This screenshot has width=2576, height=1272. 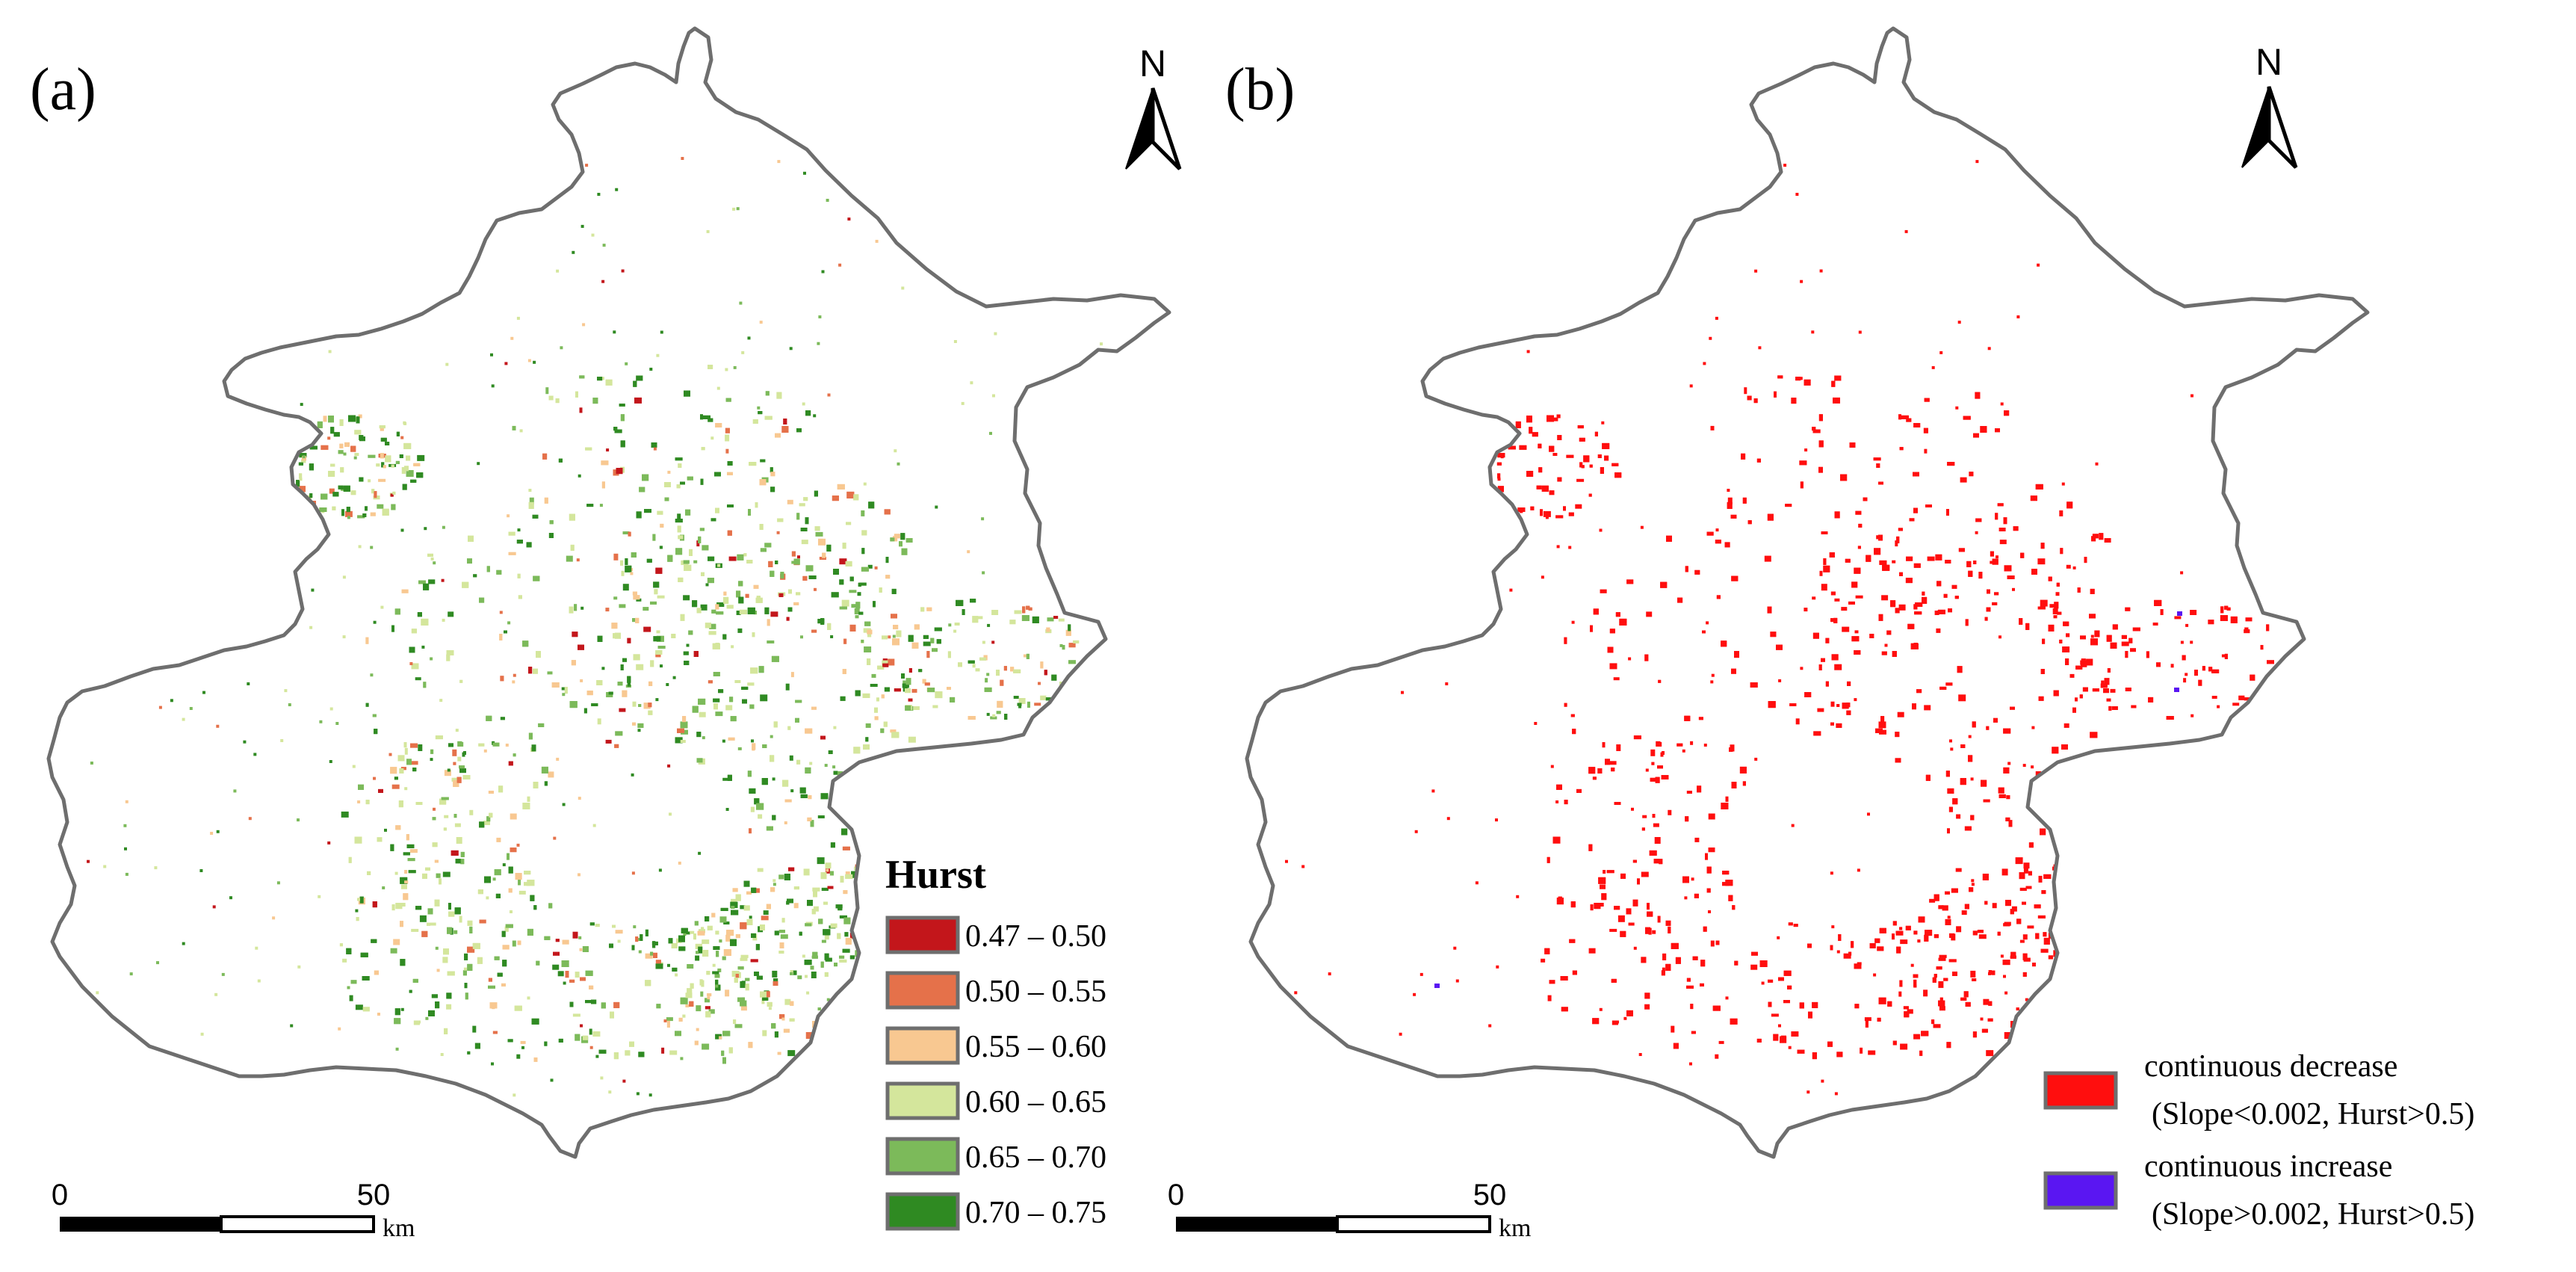 I want to click on legend-label: 0.70 – 0.75, so click(x=1035, y=1213).